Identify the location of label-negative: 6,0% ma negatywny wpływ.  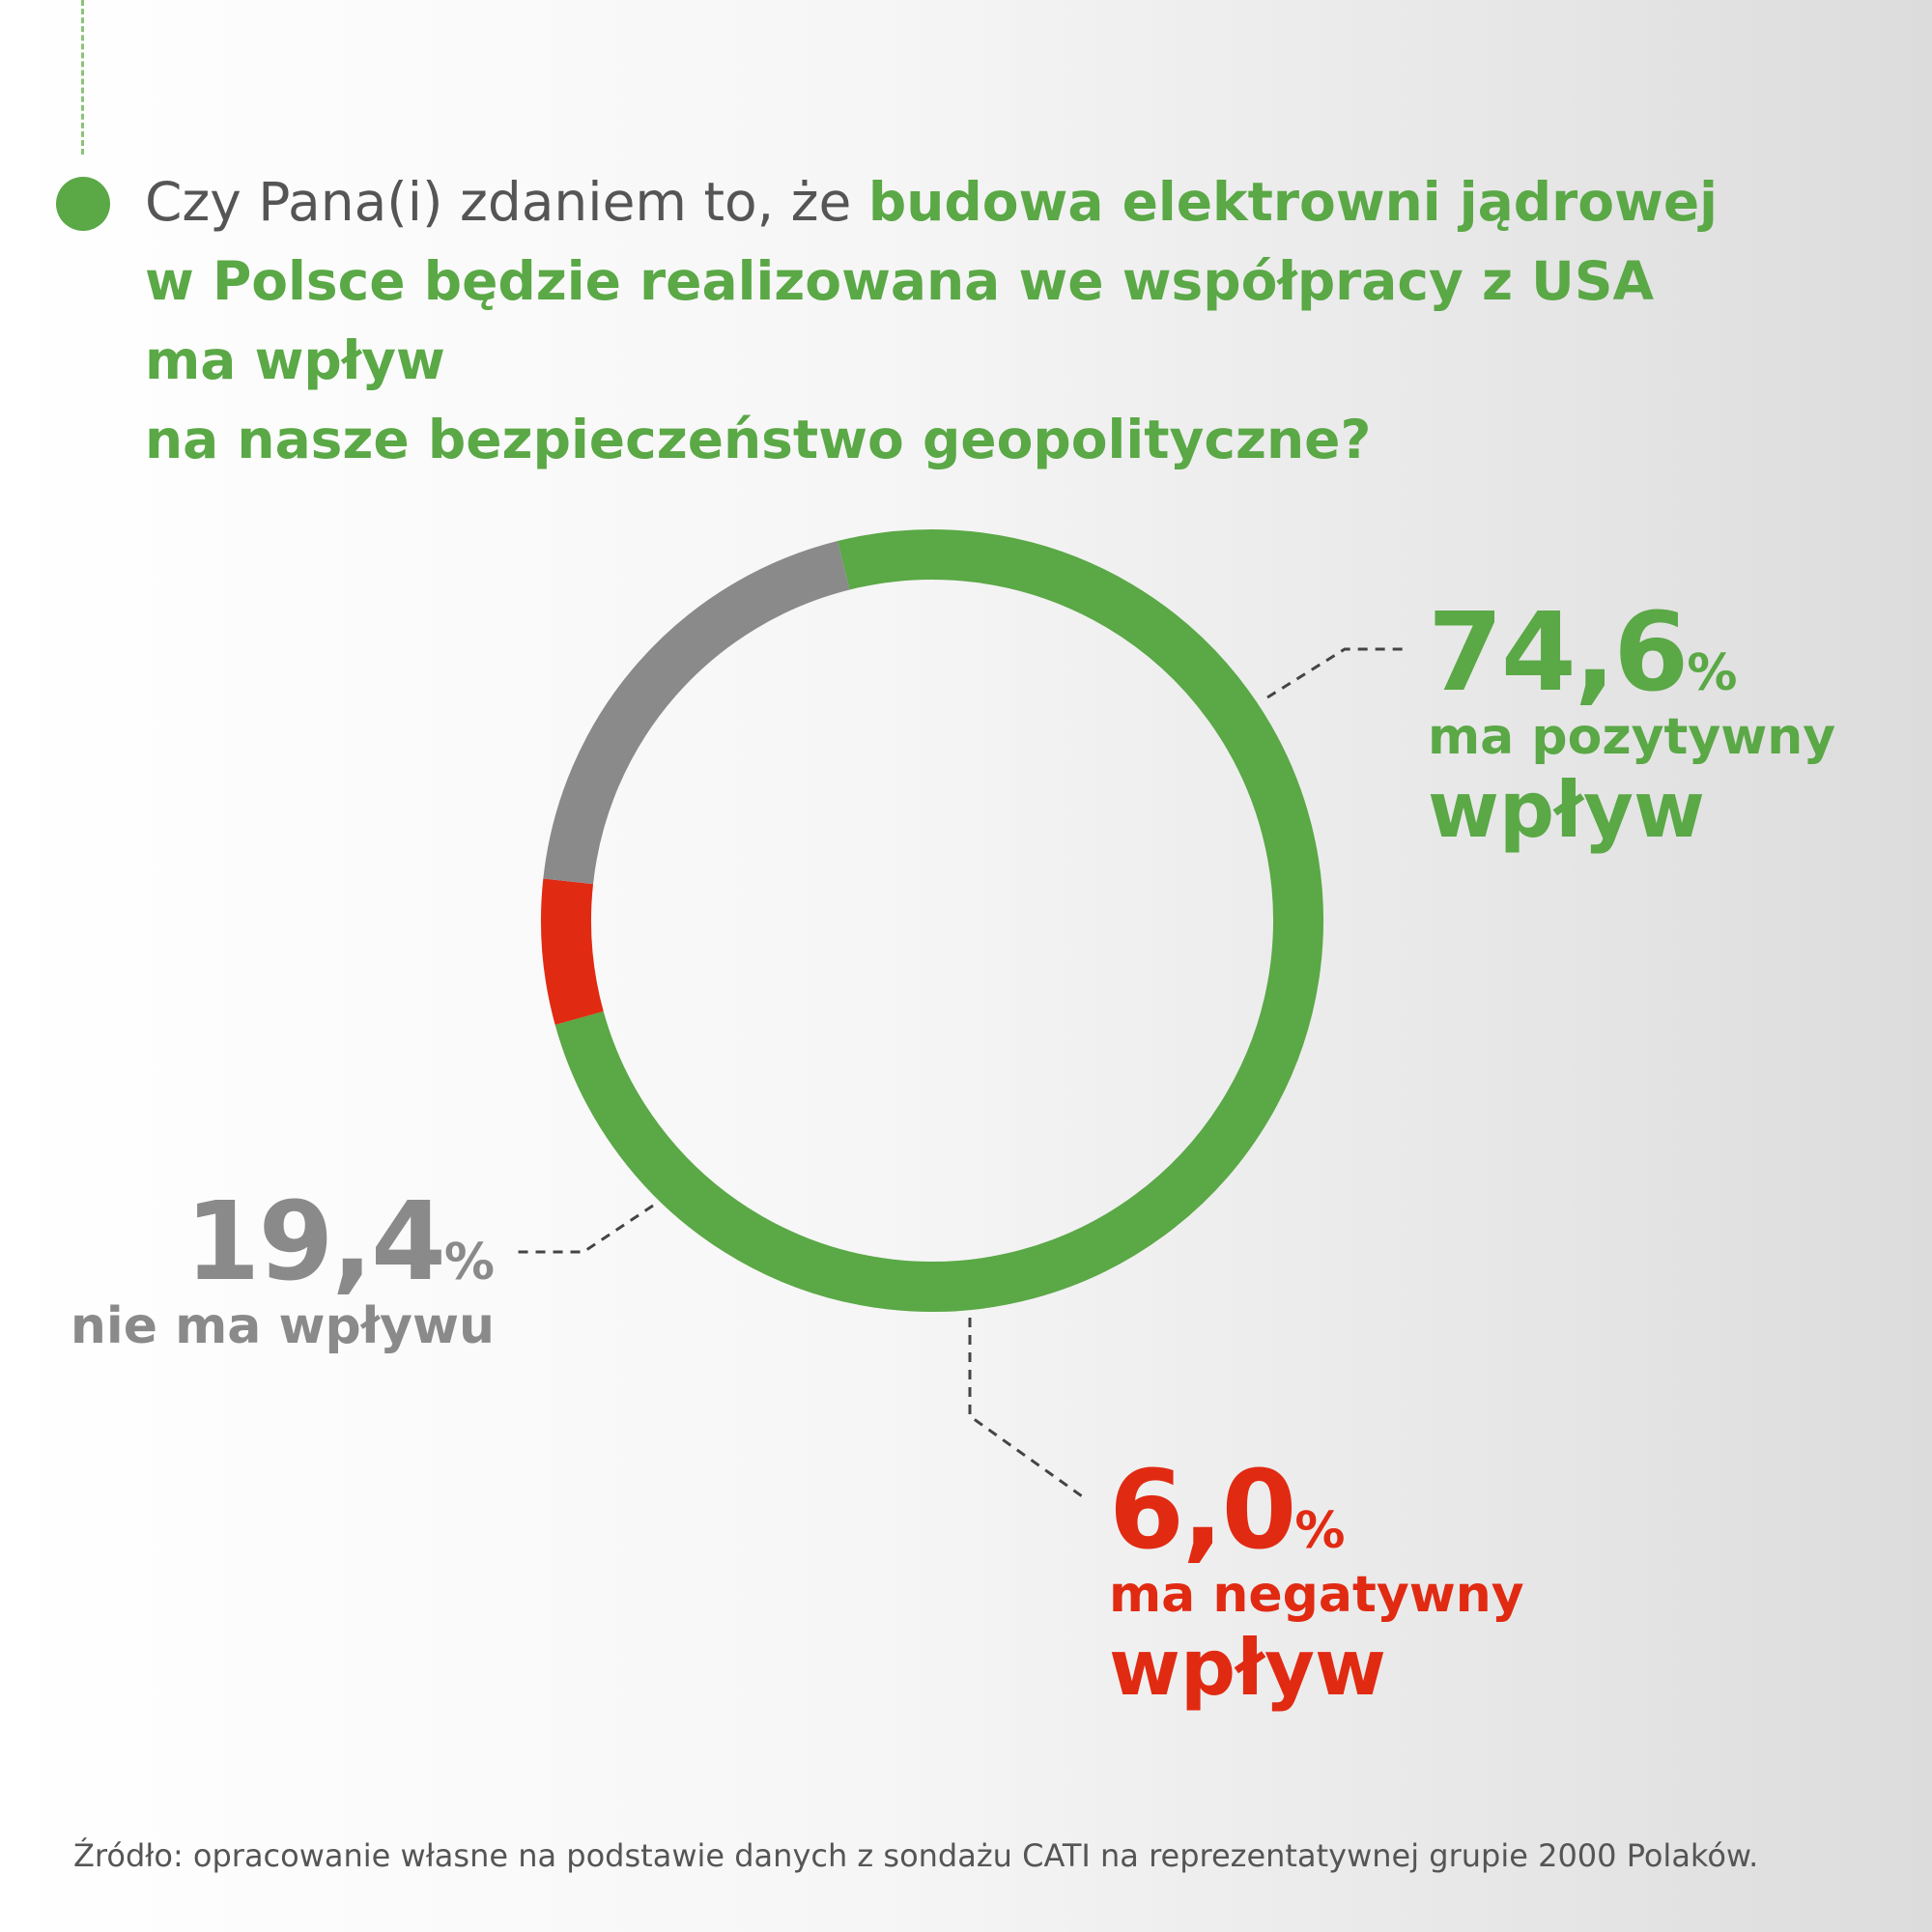
(1316, 1584).